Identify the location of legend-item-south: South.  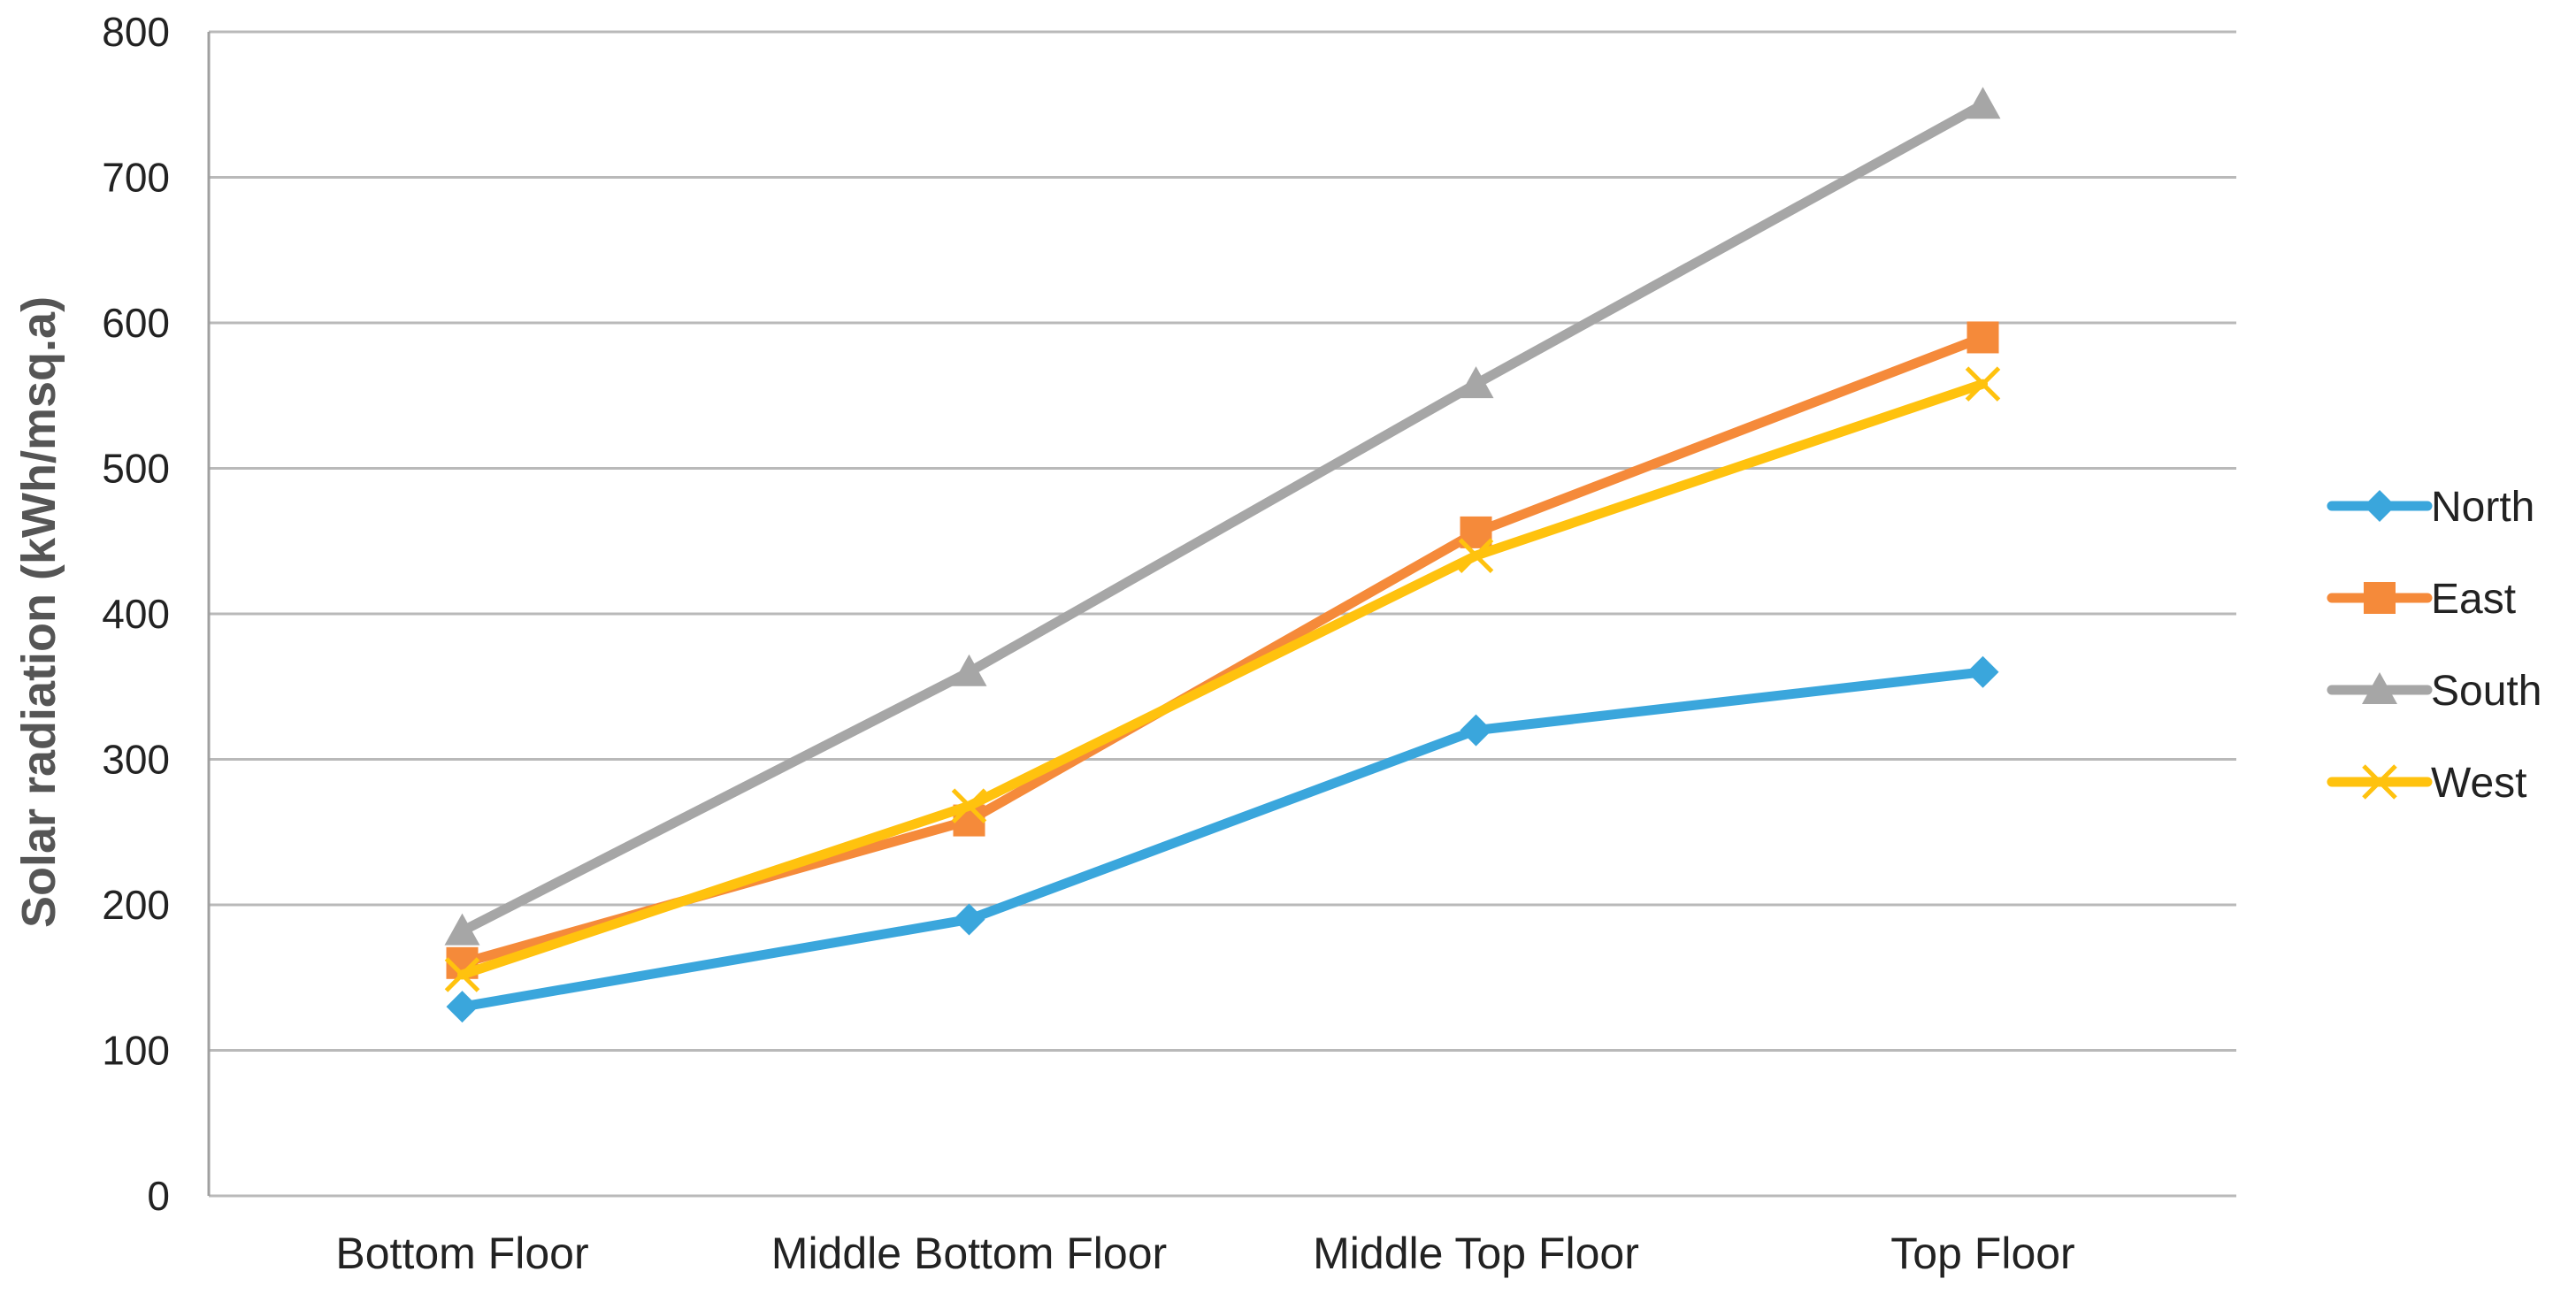
(2434, 691).